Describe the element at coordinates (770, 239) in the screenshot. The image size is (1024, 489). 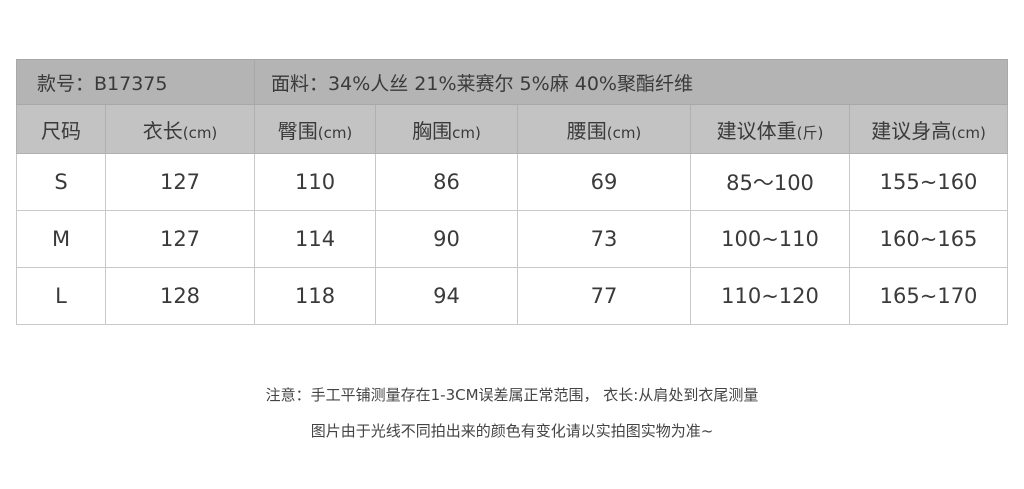
I see `table-cell: 100~110` at that location.